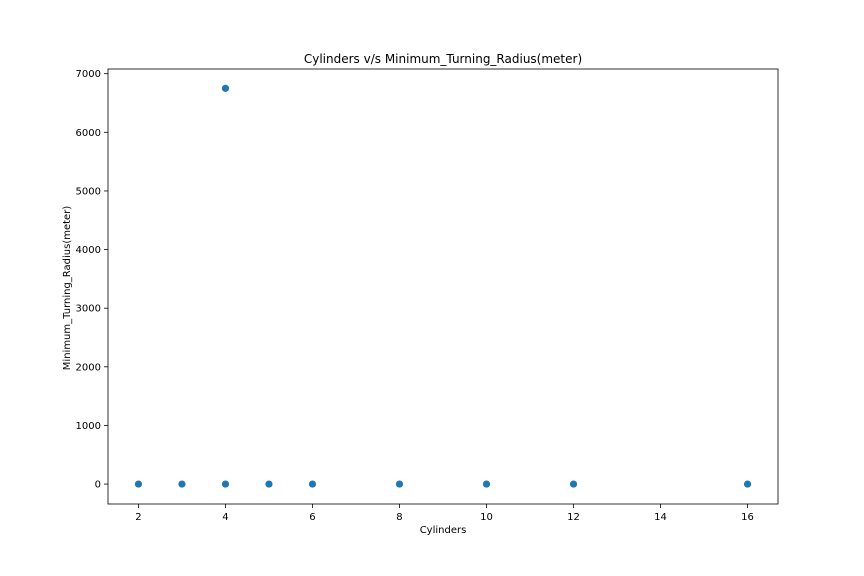  Describe the element at coordinates (747, 517) in the screenshot. I see `x-tick-label: 16` at that location.